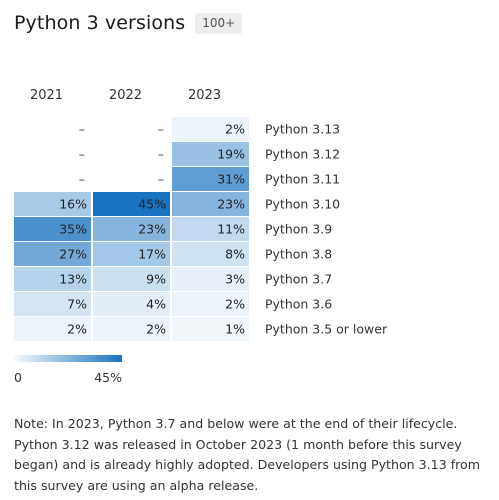  What do you see at coordinates (298, 229) in the screenshot?
I see `row-label: Python 3.9` at bounding box center [298, 229].